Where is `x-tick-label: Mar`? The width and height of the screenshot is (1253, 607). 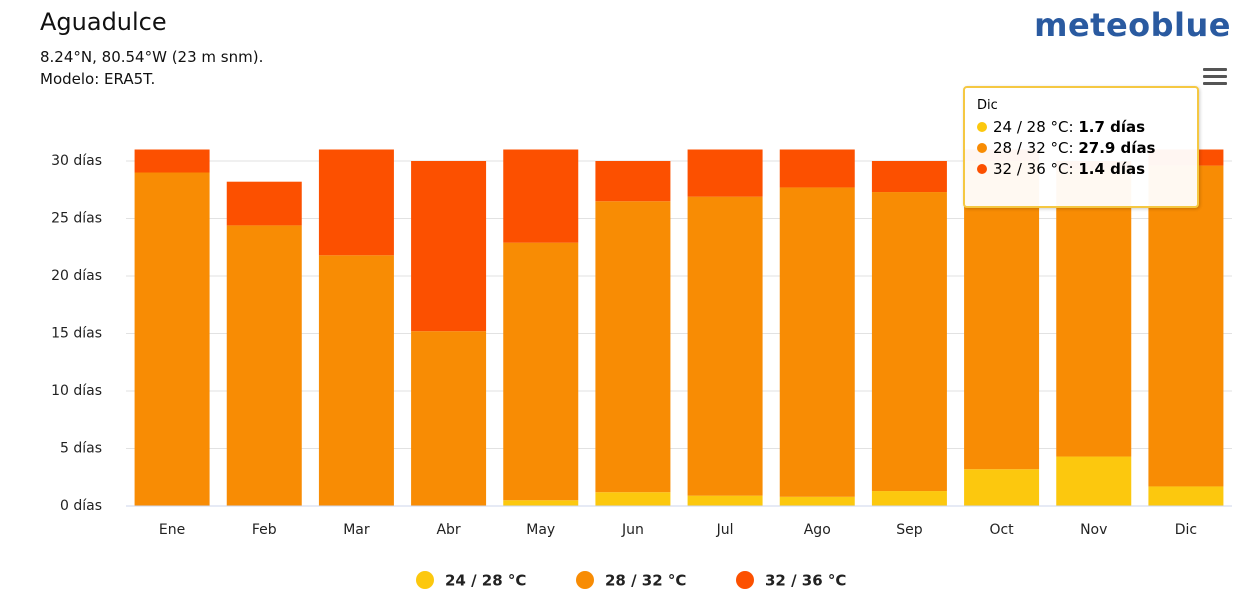 x-tick-label: Mar is located at coordinates (356, 530).